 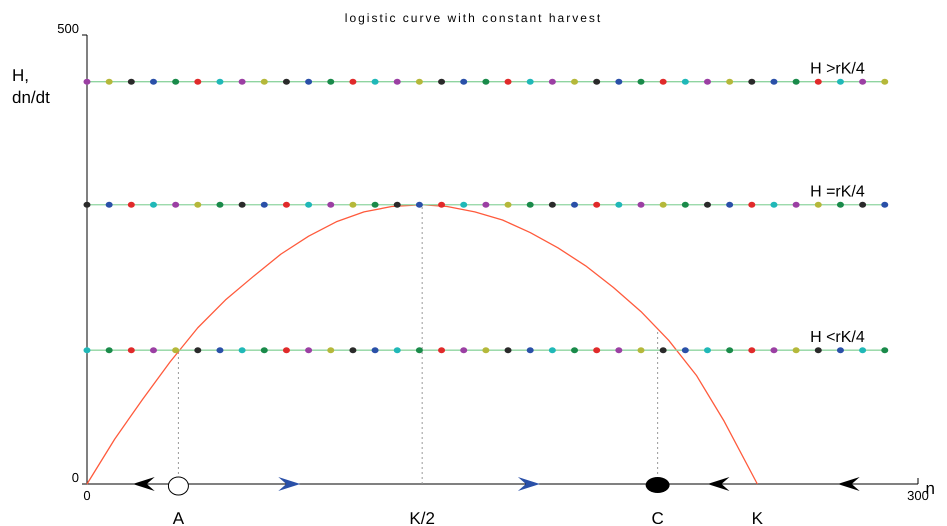 What do you see at coordinates (178, 517) in the screenshot?
I see `annotation: A` at bounding box center [178, 517].